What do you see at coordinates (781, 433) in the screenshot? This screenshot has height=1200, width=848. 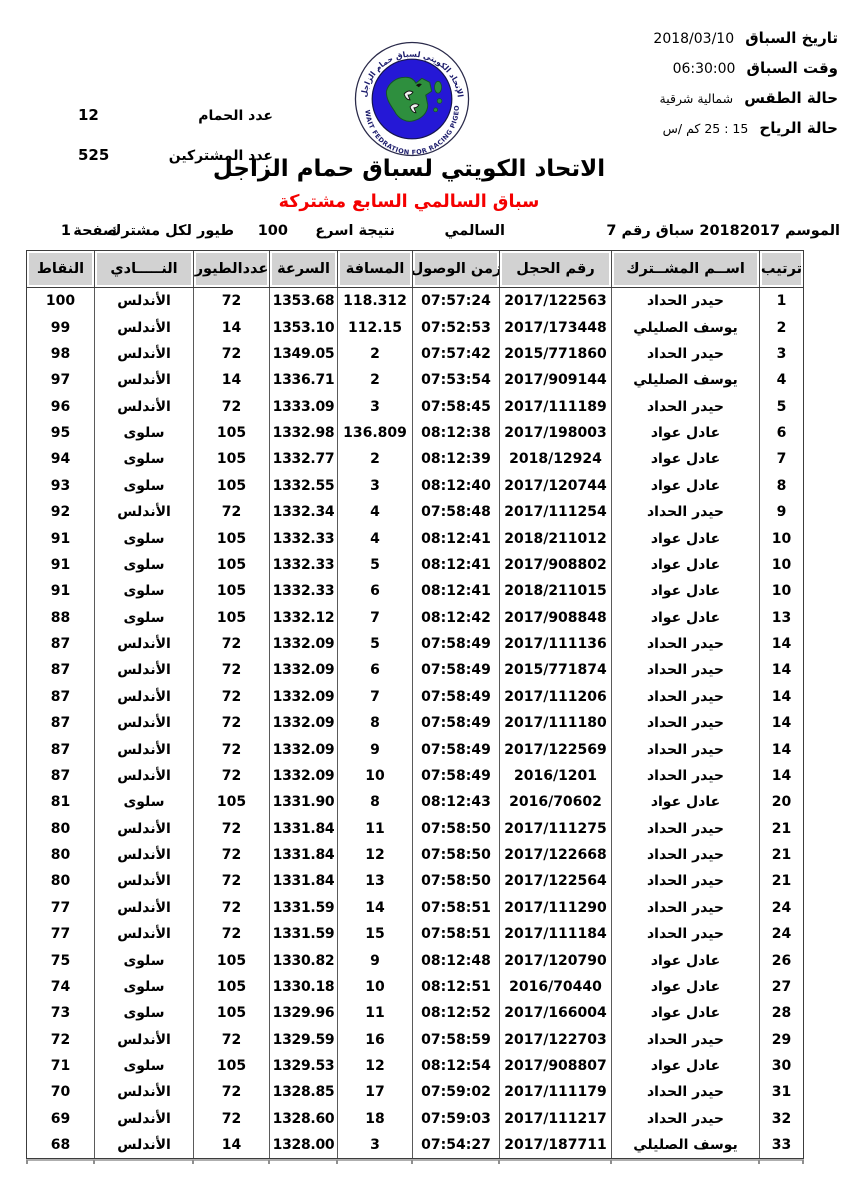 I see `rank-cell: 6` at bounding box center [781, 433].